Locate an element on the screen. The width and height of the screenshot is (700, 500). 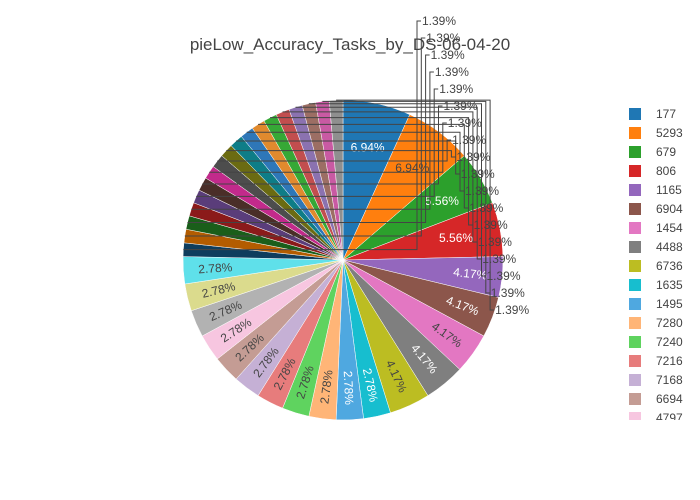
legend-label: 6694 is located at coordinates (669, 399).